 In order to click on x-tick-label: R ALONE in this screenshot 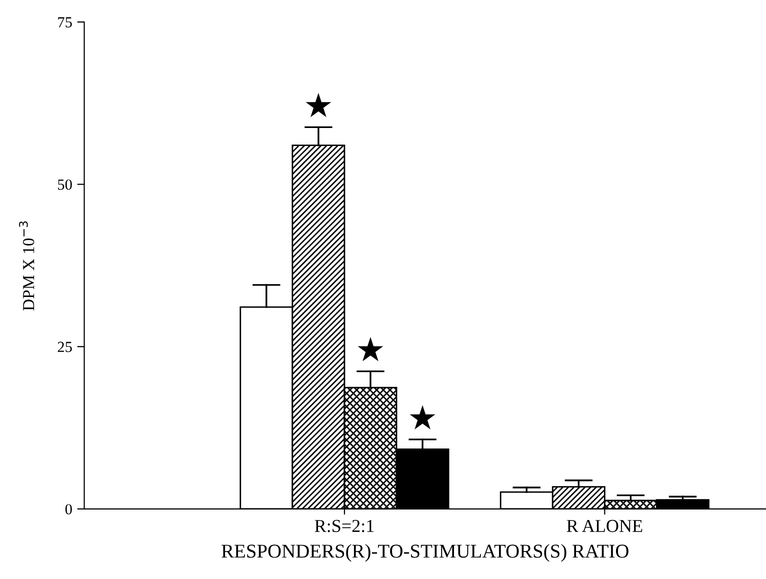, I will do `click(604, 526)`.